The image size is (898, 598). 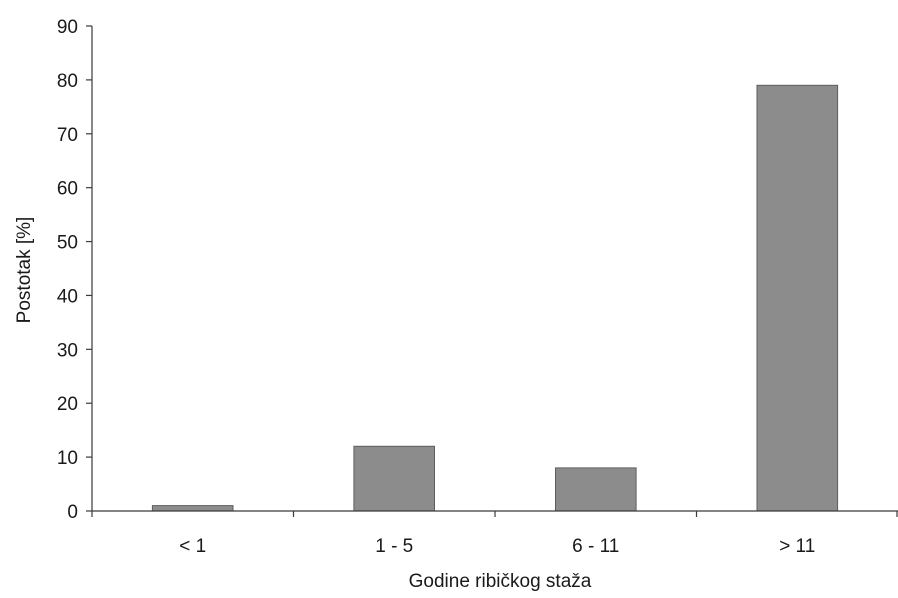 What do you see at coordinates (394, 546) in the screenshot?
I see `x-tick-label-1: 1 - 5` at bounding box center [394, 546].